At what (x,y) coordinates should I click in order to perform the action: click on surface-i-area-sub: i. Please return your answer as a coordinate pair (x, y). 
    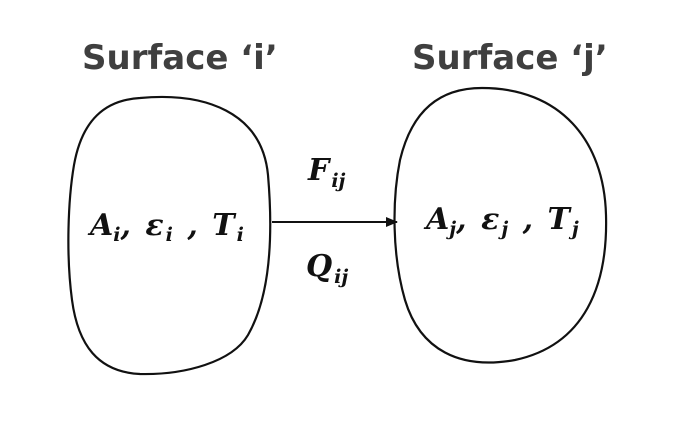
    Looking at the image, I should click on (116, 235).